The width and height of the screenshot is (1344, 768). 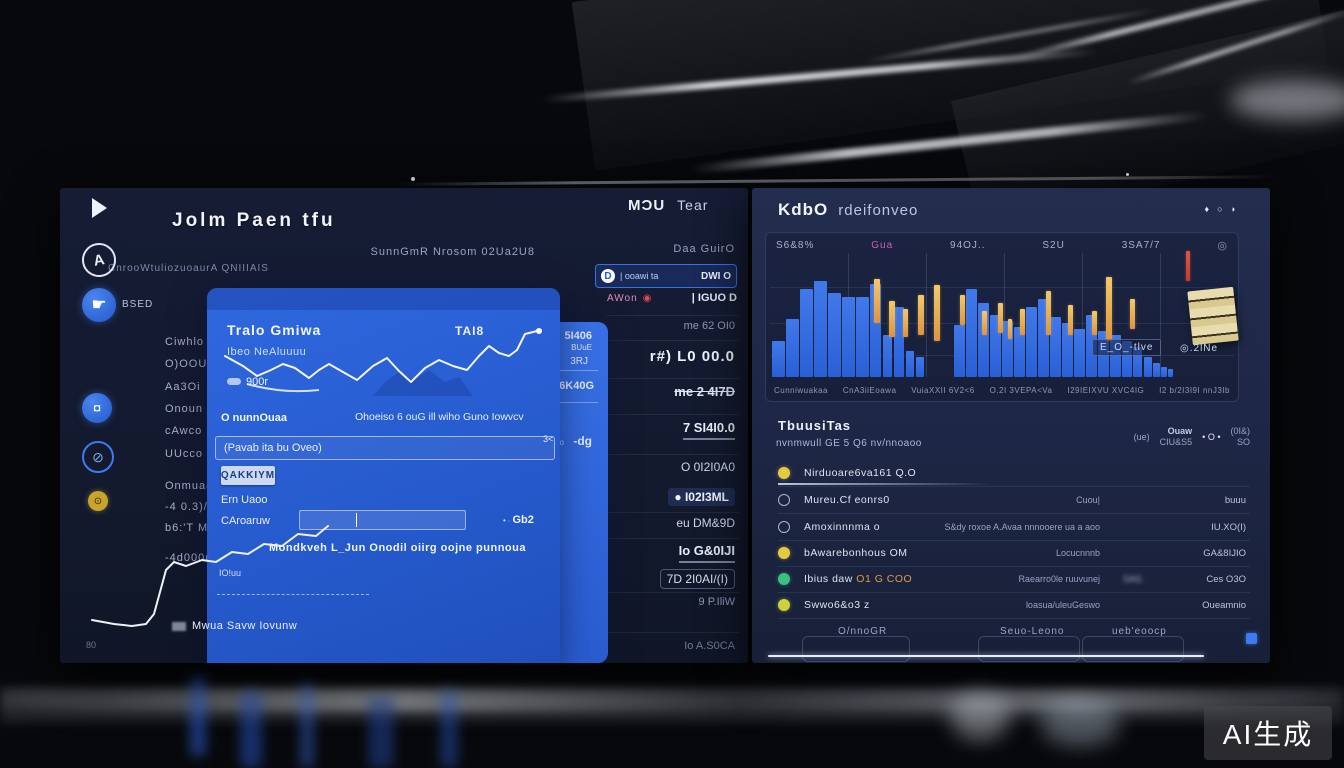 What do you see at coordinates (183, 387) in the screenshot?
I see `sidebar-menu-item: Aa3Oi` at bounding box center [183, 387].